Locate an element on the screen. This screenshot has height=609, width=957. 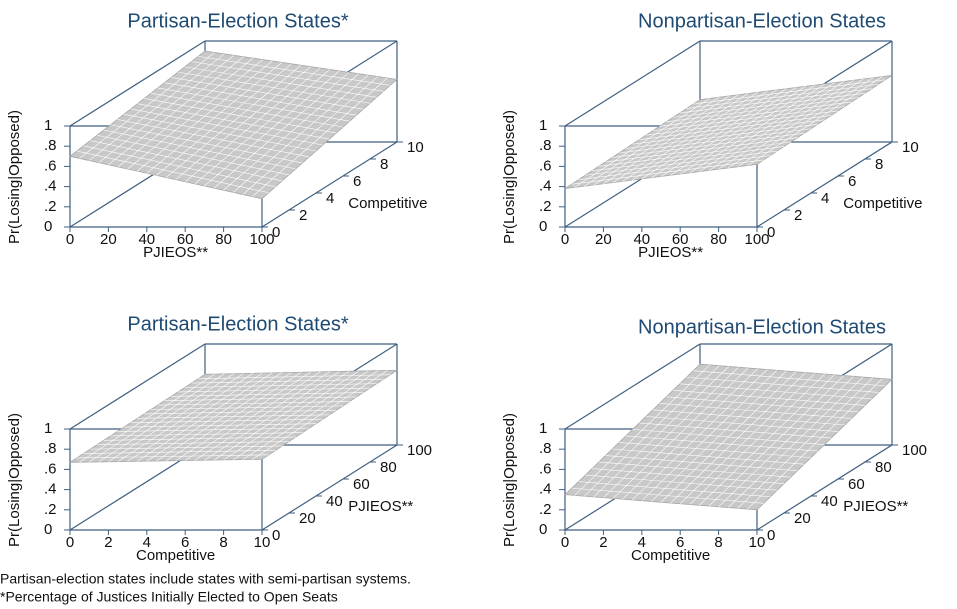
surface is located at coordinates (233, 125).